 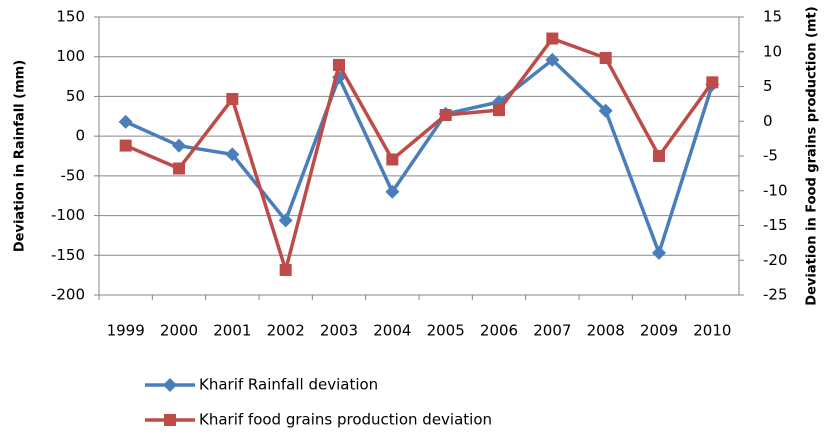 I want to click on x-tick-label: 1999, so click(x=126, y=331).